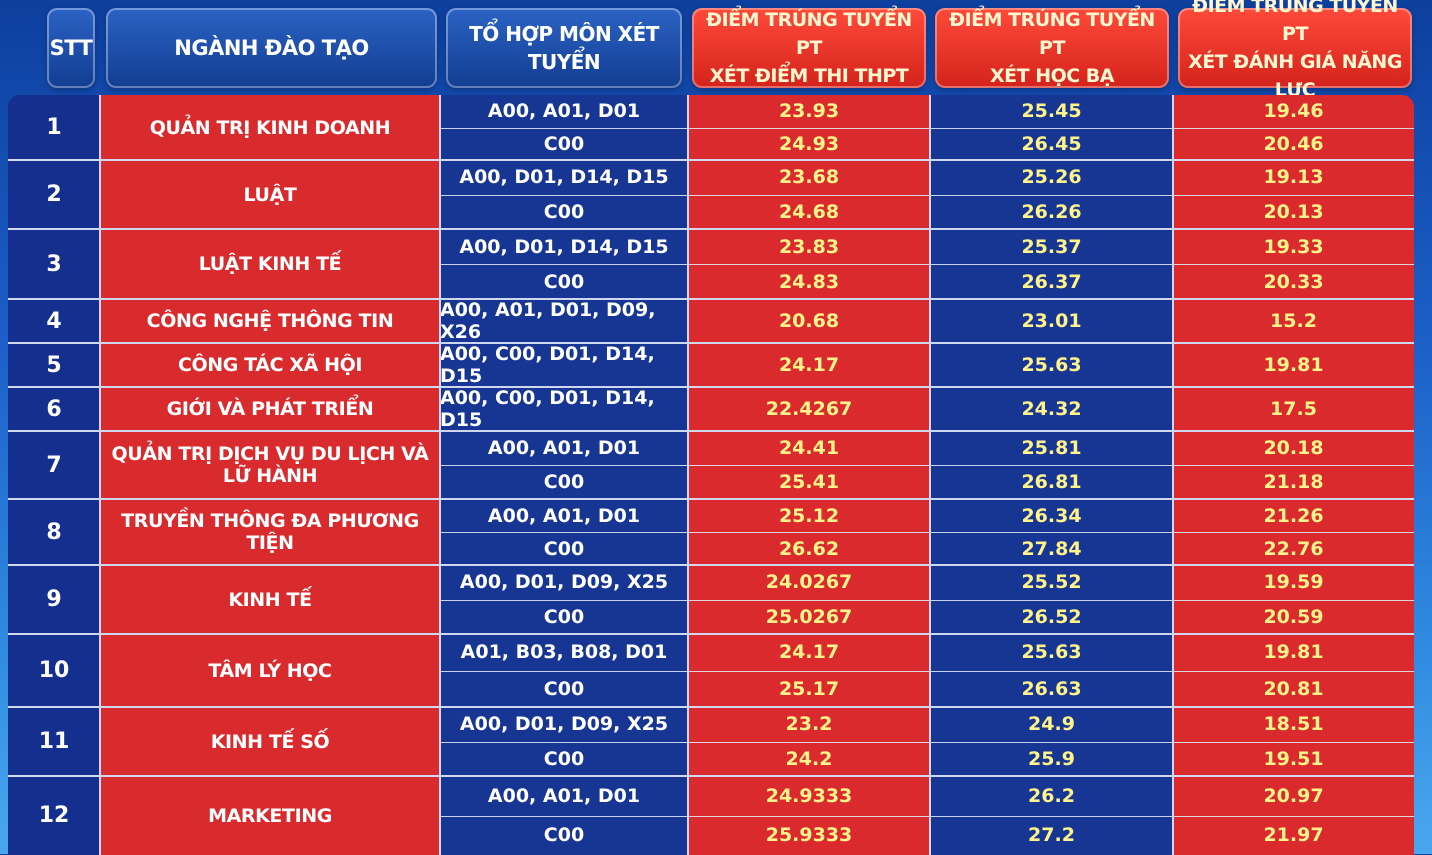 The height and width of the screenshot is (855, 1432). I want to click on cell-dgnl-score: 20.13, so click(1293, 212).